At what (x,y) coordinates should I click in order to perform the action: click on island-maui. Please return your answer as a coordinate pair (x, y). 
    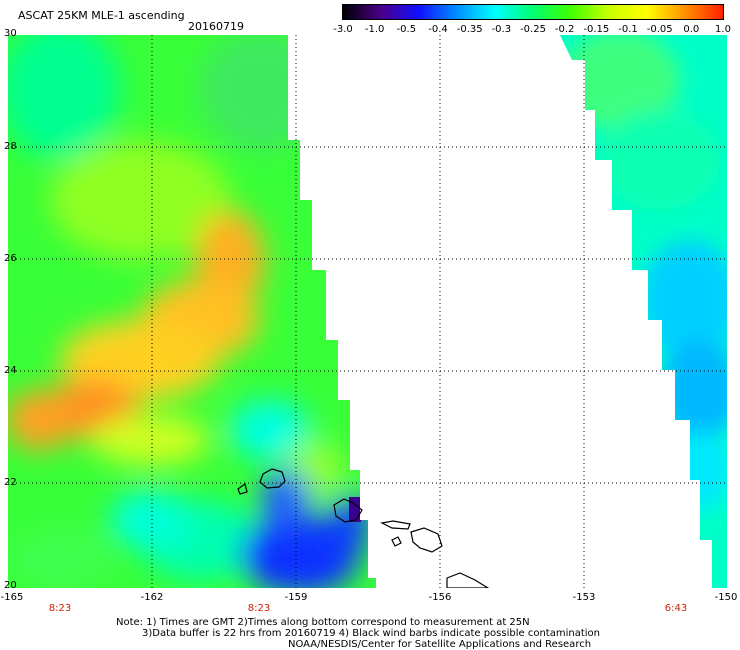
    Looking at the image, I should click on (426, 540).